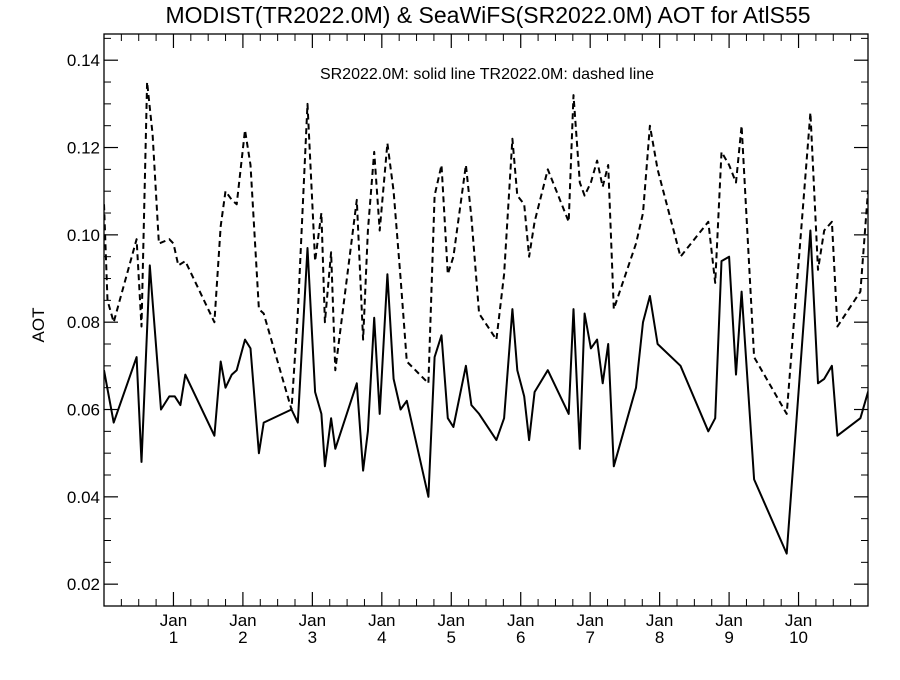 The image size is (900, 680). What do you see at coordinates (83, 235) in the screenshot?
I see `y-tick-label: 0.10` at bounding box center [83, 235].